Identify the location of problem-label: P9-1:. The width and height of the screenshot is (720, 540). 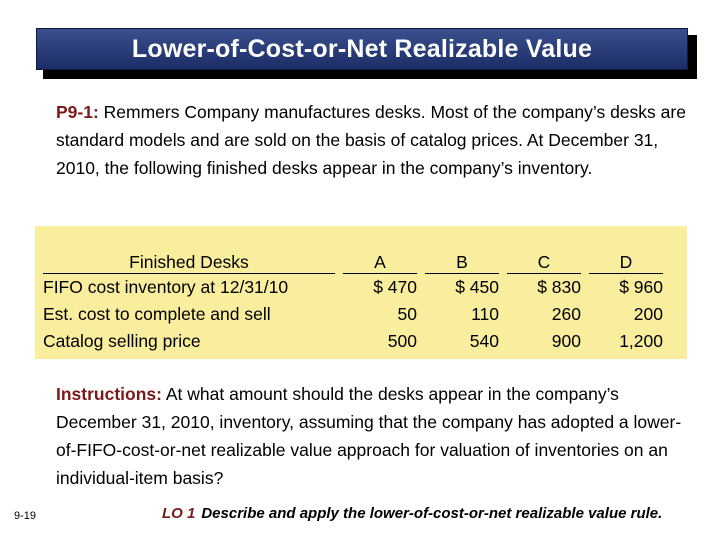
(77, 112).